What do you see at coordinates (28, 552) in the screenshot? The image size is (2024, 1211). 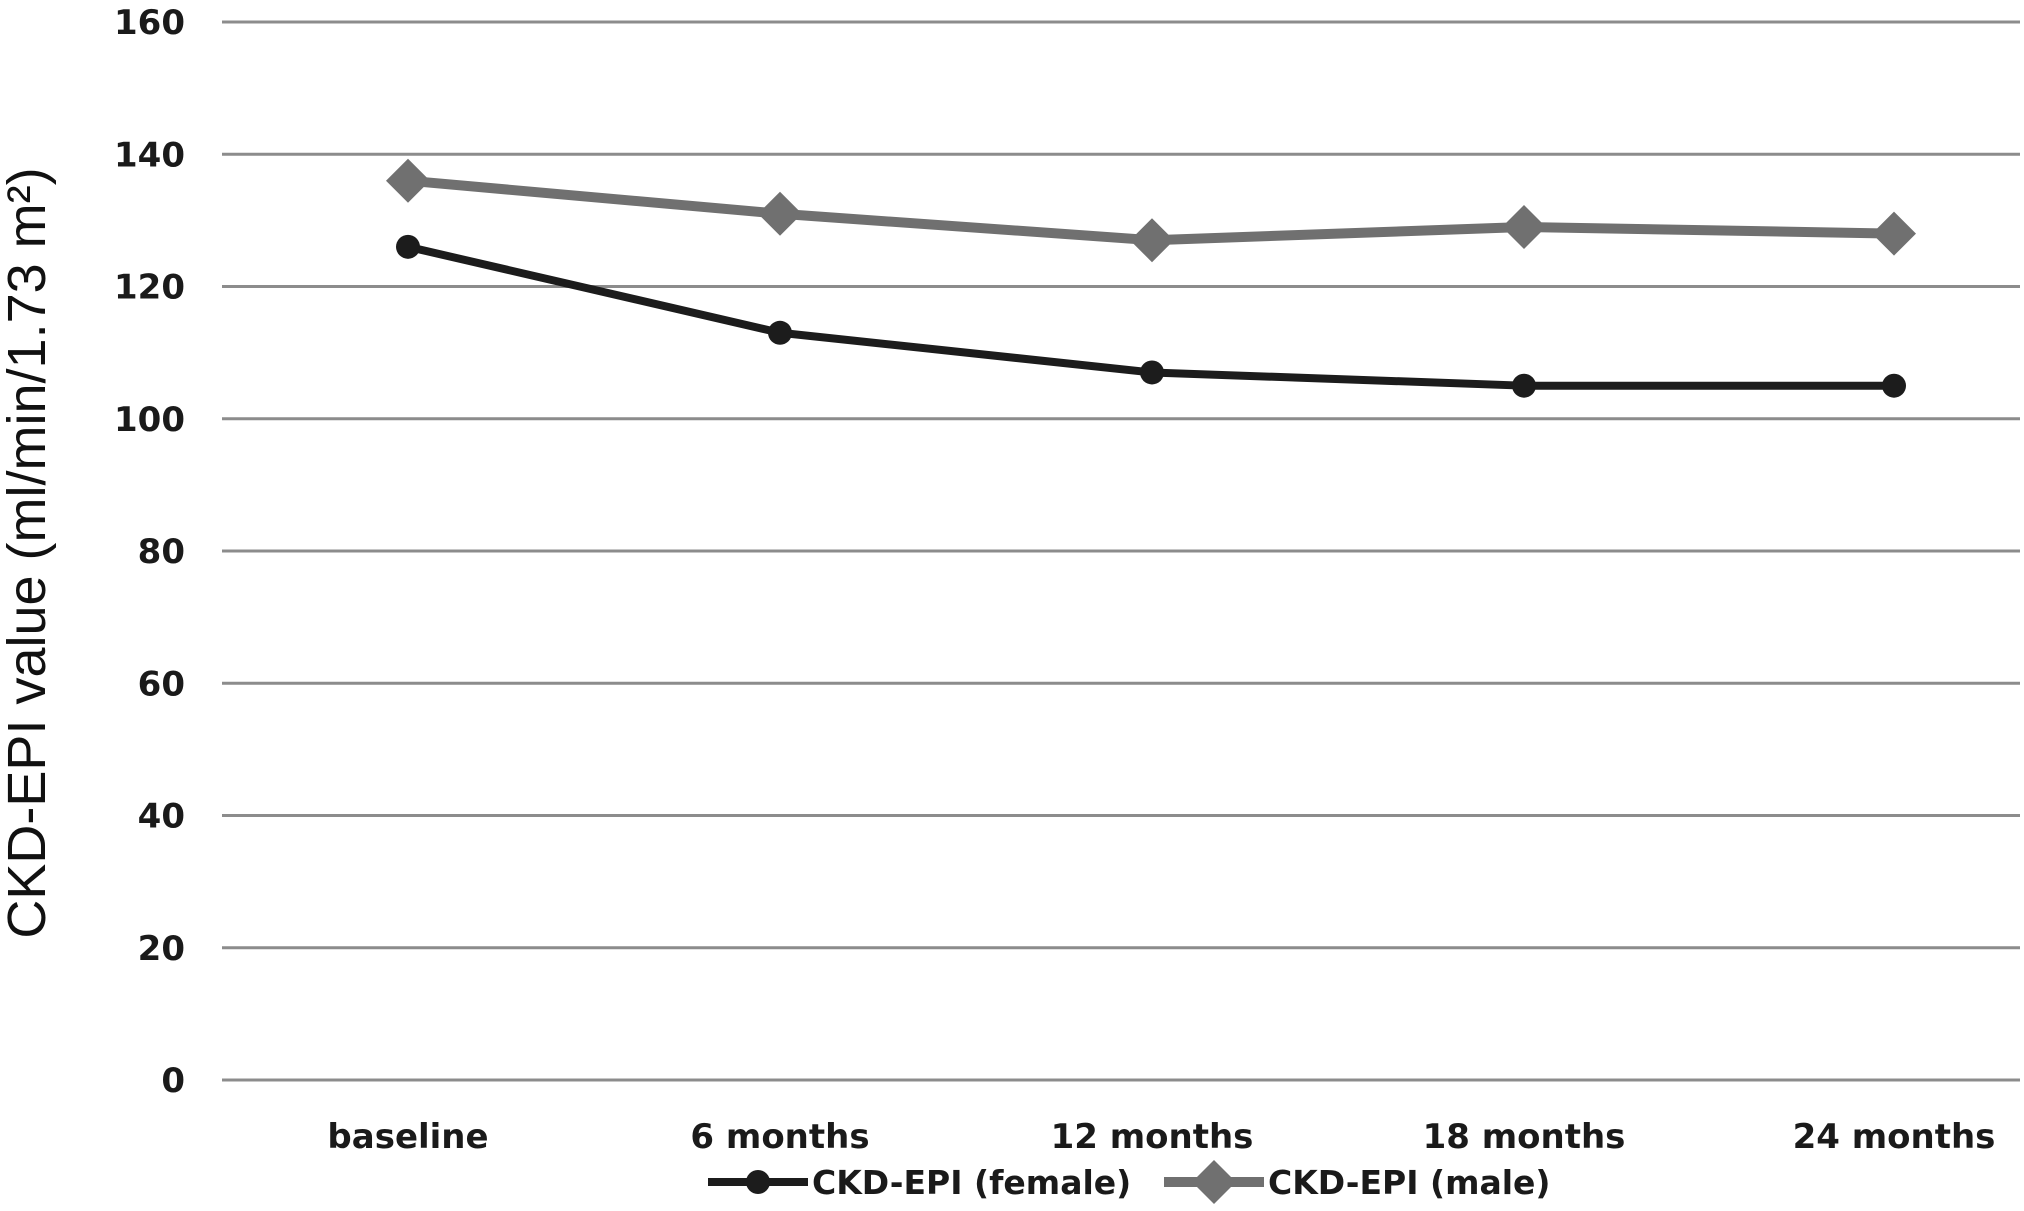 I see `y-axis-title: CKD-EPI value (ml/min/1.73 m²)` at bounding box center [28, 552].